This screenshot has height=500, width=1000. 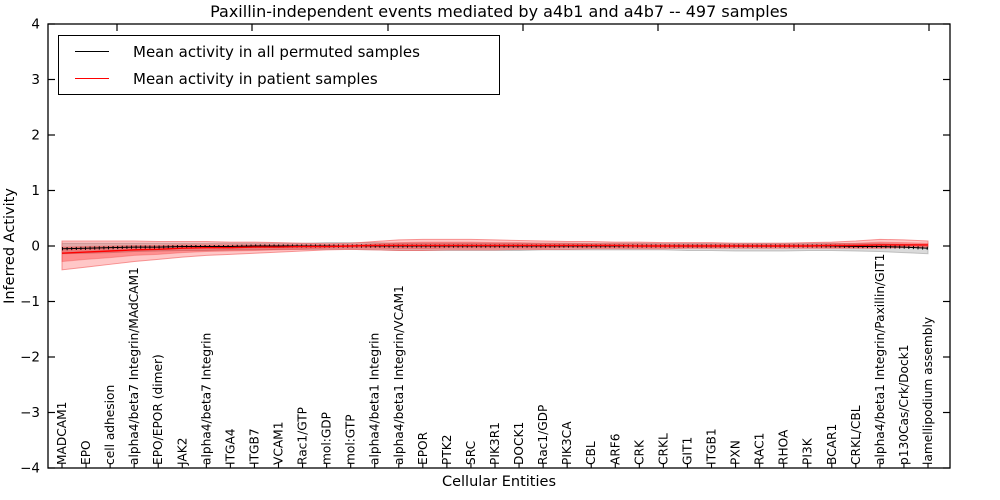 What do you see at coordinates (30, 302) in the screenshot?
I see `y-tick-label: −1` at bounding box center [30, 302].